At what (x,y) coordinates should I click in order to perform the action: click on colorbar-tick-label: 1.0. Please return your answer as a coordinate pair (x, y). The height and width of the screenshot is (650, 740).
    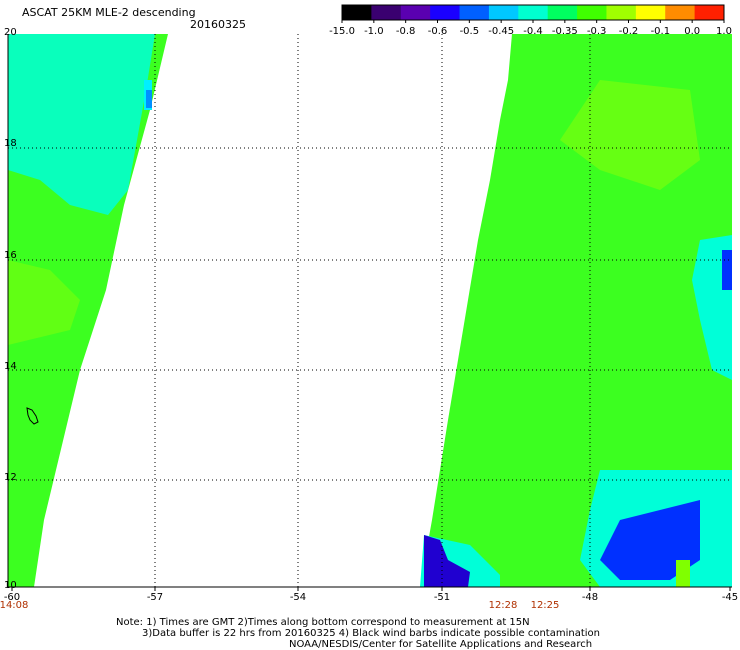
    Looking at the image, I should click on (724, 31).